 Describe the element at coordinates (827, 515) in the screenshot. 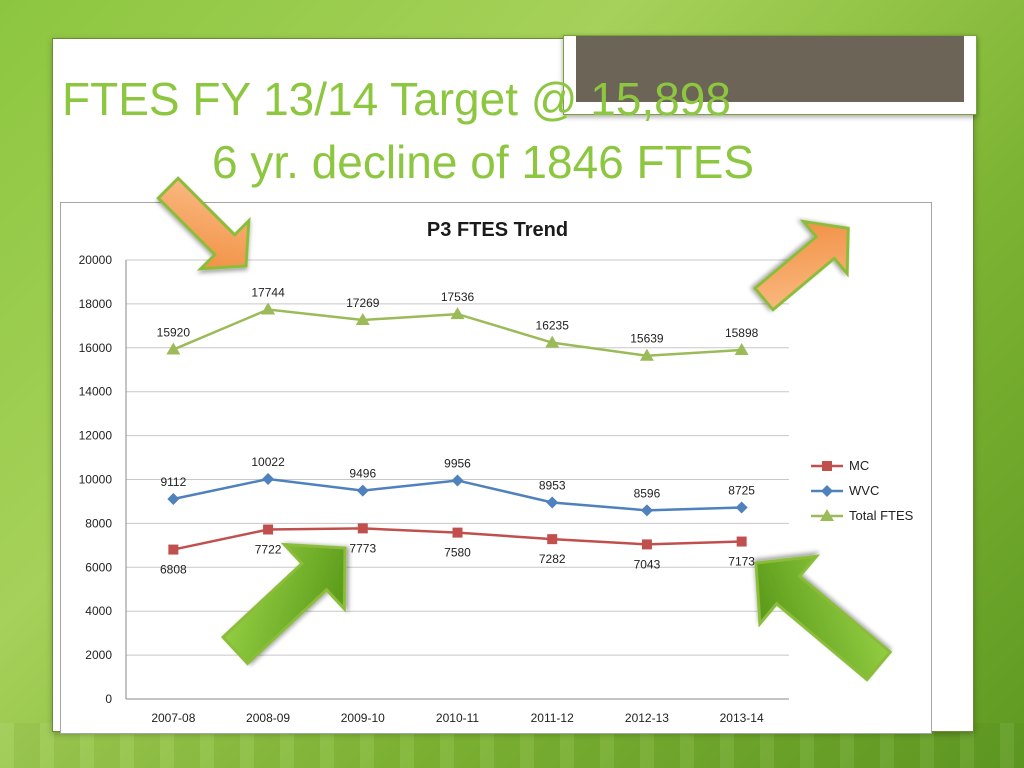

I see `legend-marker-total-ftes` at that location.